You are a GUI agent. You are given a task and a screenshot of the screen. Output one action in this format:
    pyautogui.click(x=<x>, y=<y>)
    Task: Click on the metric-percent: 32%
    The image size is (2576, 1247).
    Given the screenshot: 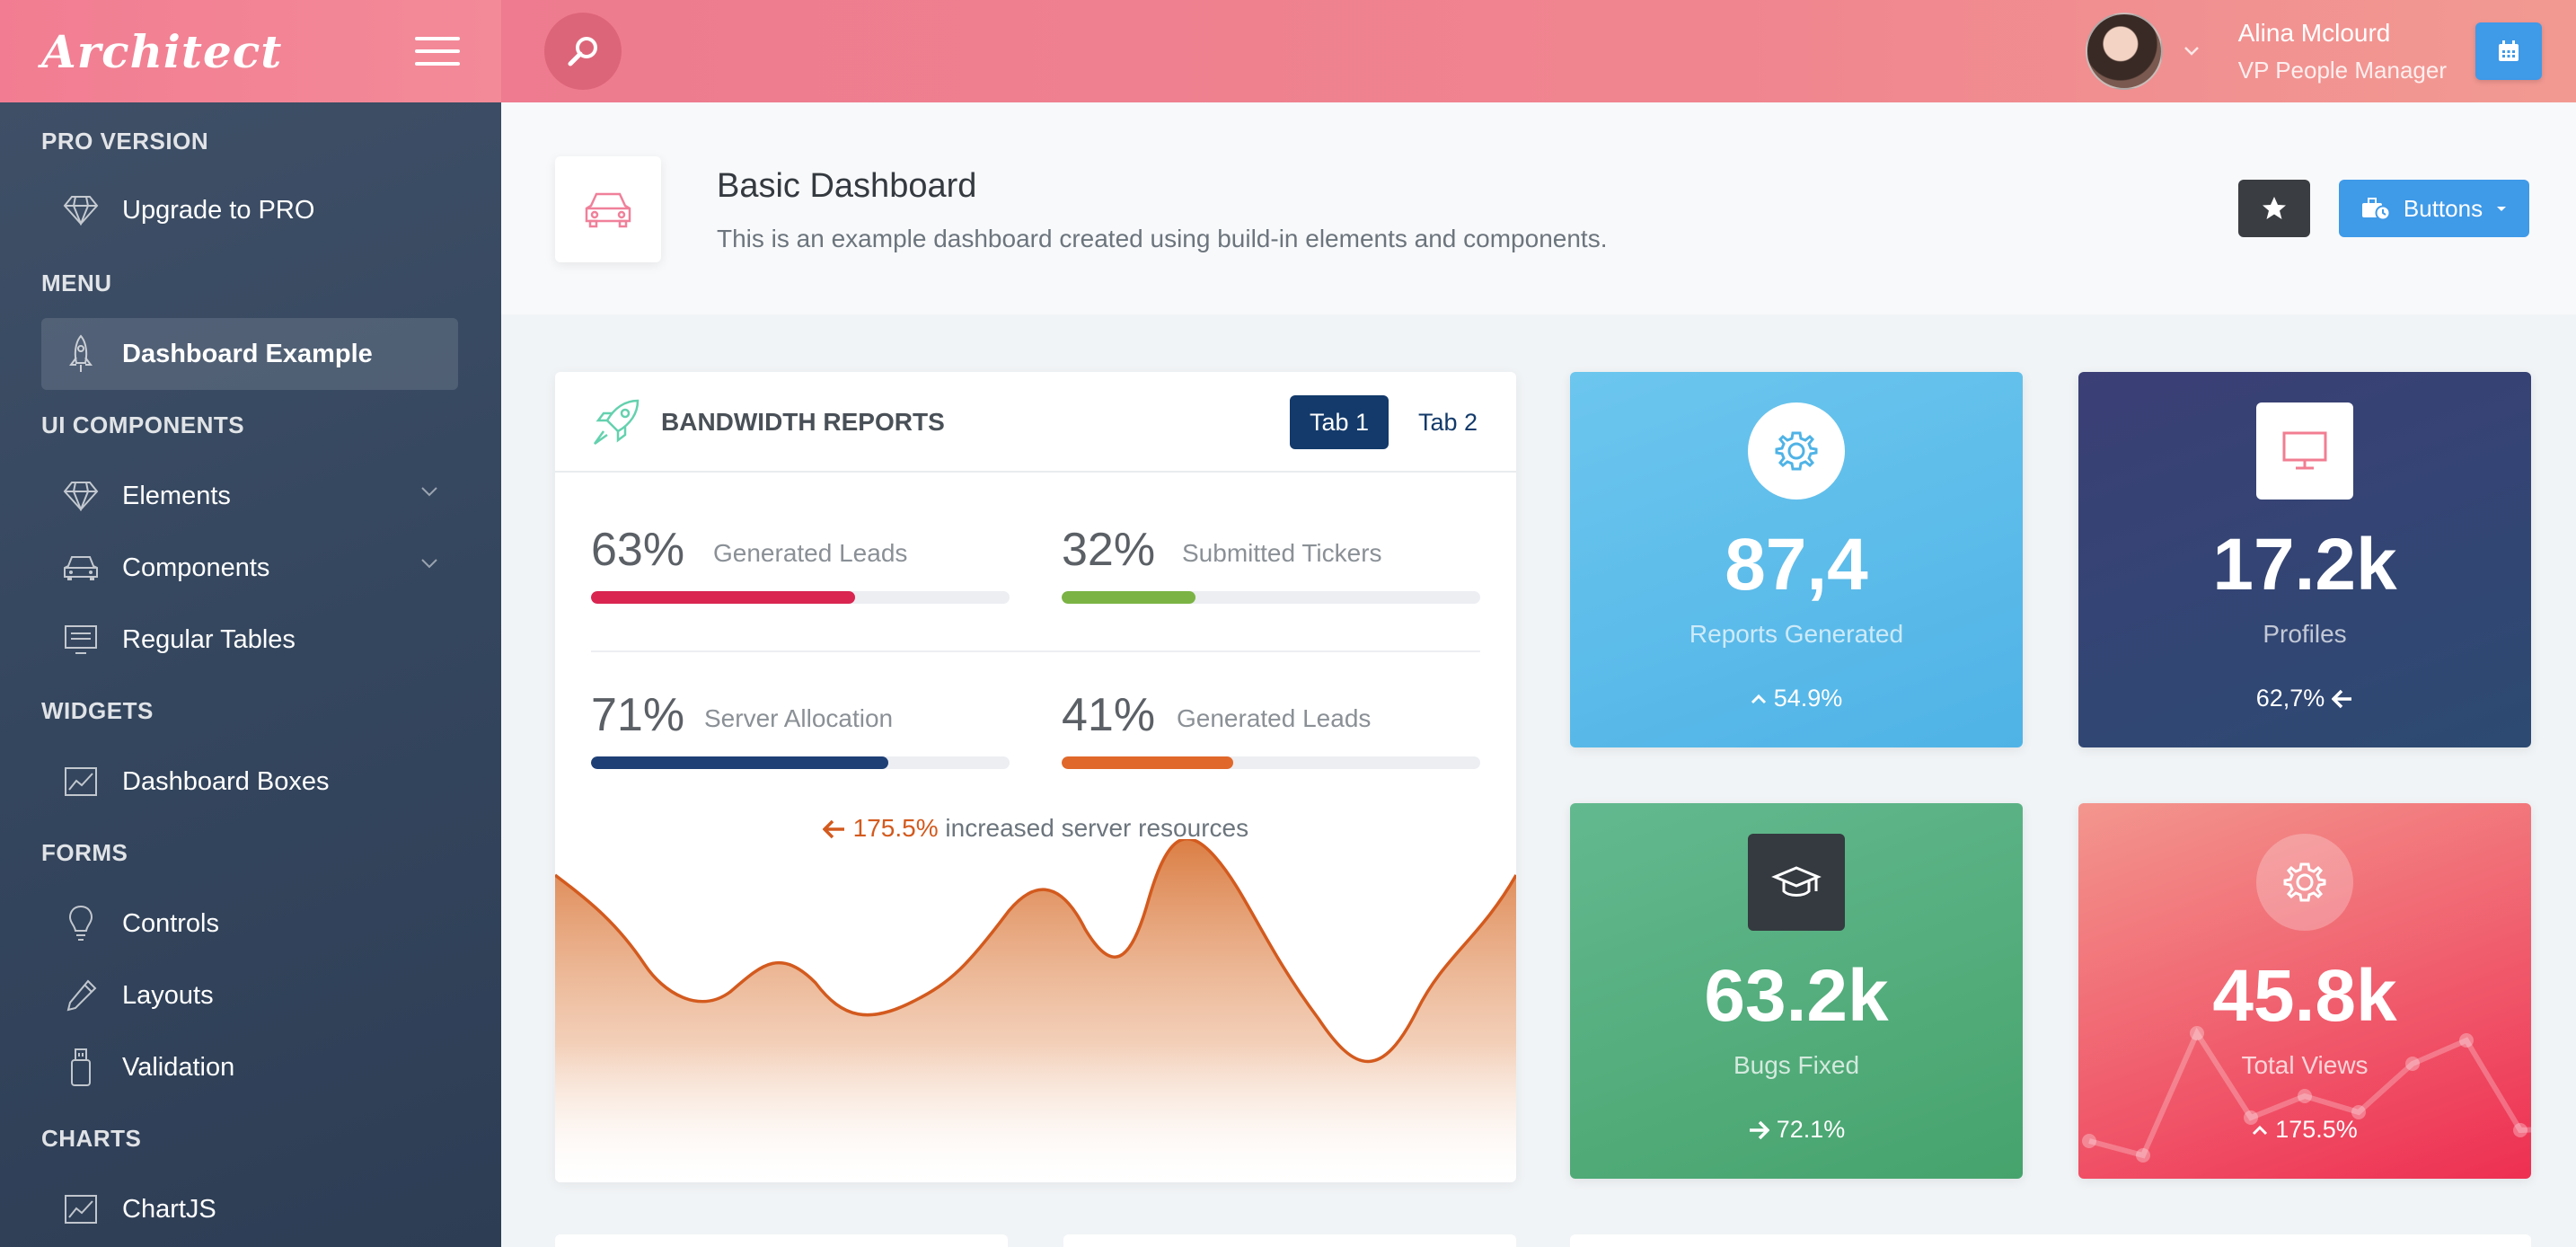 What is the action you would take?
    pyautogui.click(x=1109, y=550)
    